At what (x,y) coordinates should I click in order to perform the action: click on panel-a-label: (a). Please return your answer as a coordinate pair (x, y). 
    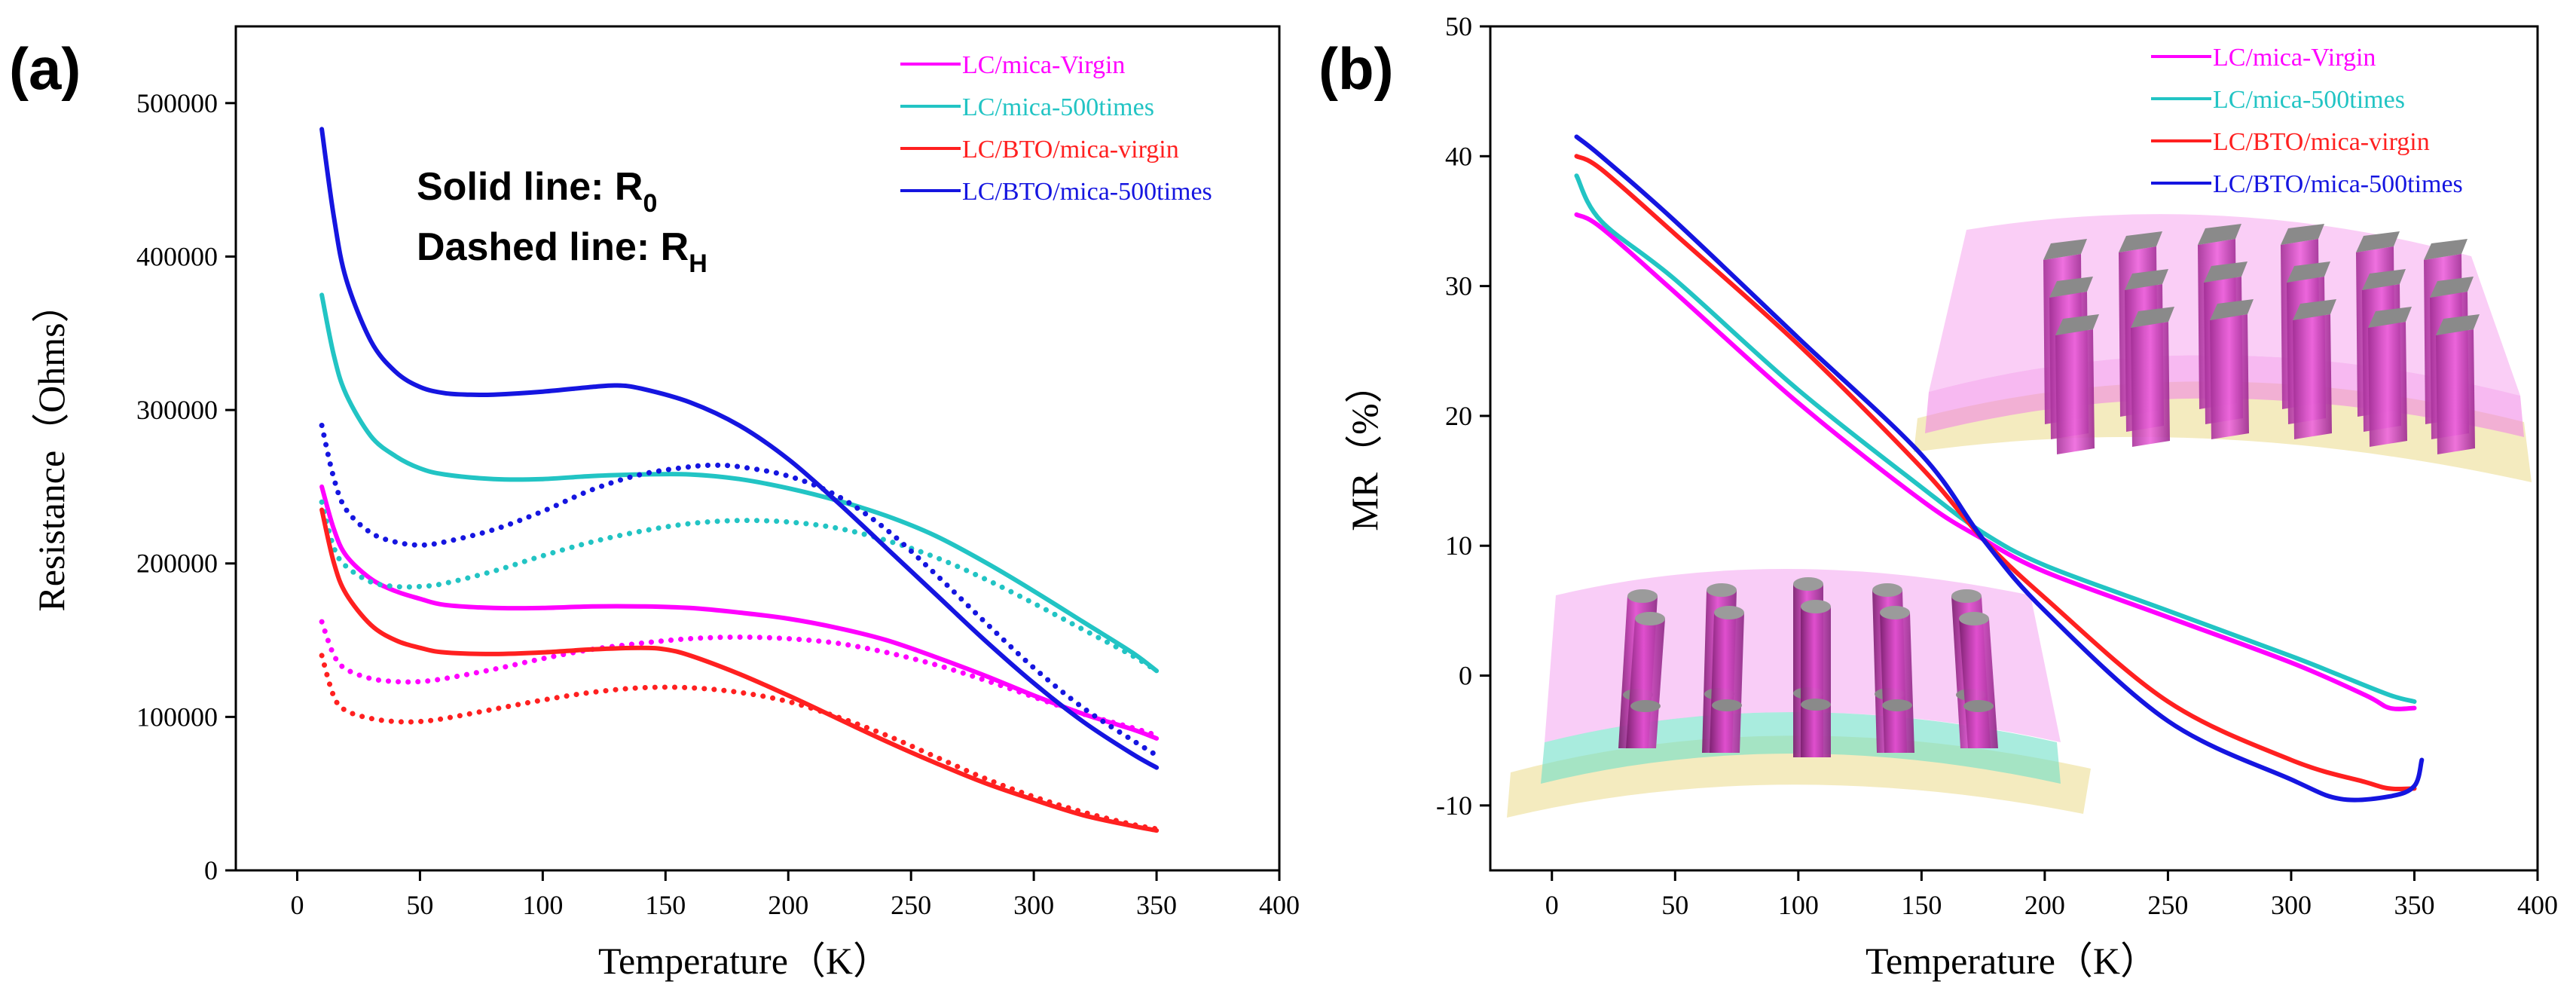
    Looking at the image, I should click on (45, 68).